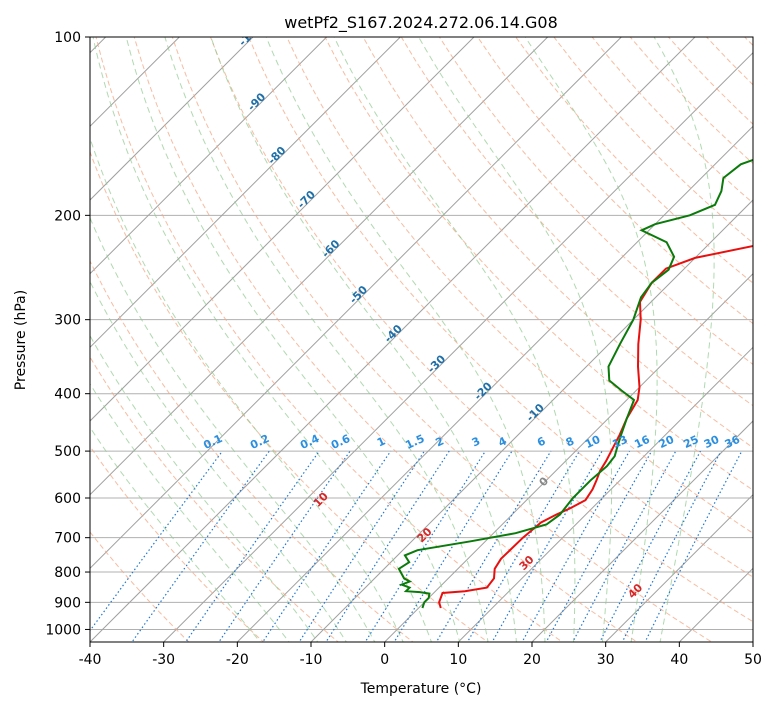  What do you see at coordinates (541, 441) in the screenshot?
I see `mixing-ratio-label: 6` at bounding box center [541, 441].